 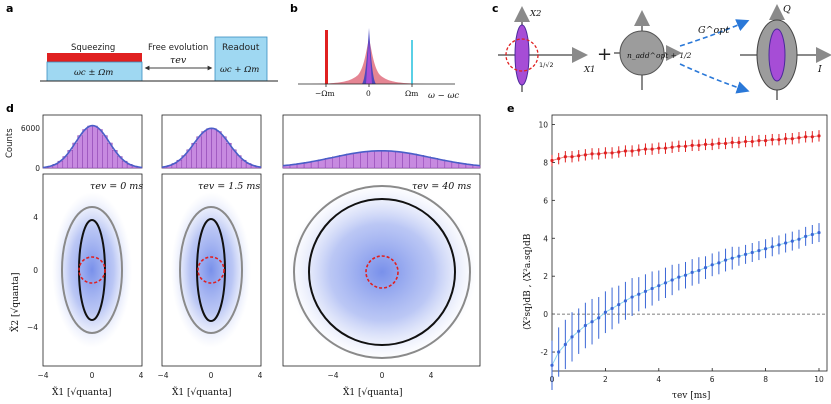 What do you see at coordinates (201, 392) in the screenshot?
I see `d-xlabel-2: X̃1 [√quanta]` at bounding box center [201, 392].